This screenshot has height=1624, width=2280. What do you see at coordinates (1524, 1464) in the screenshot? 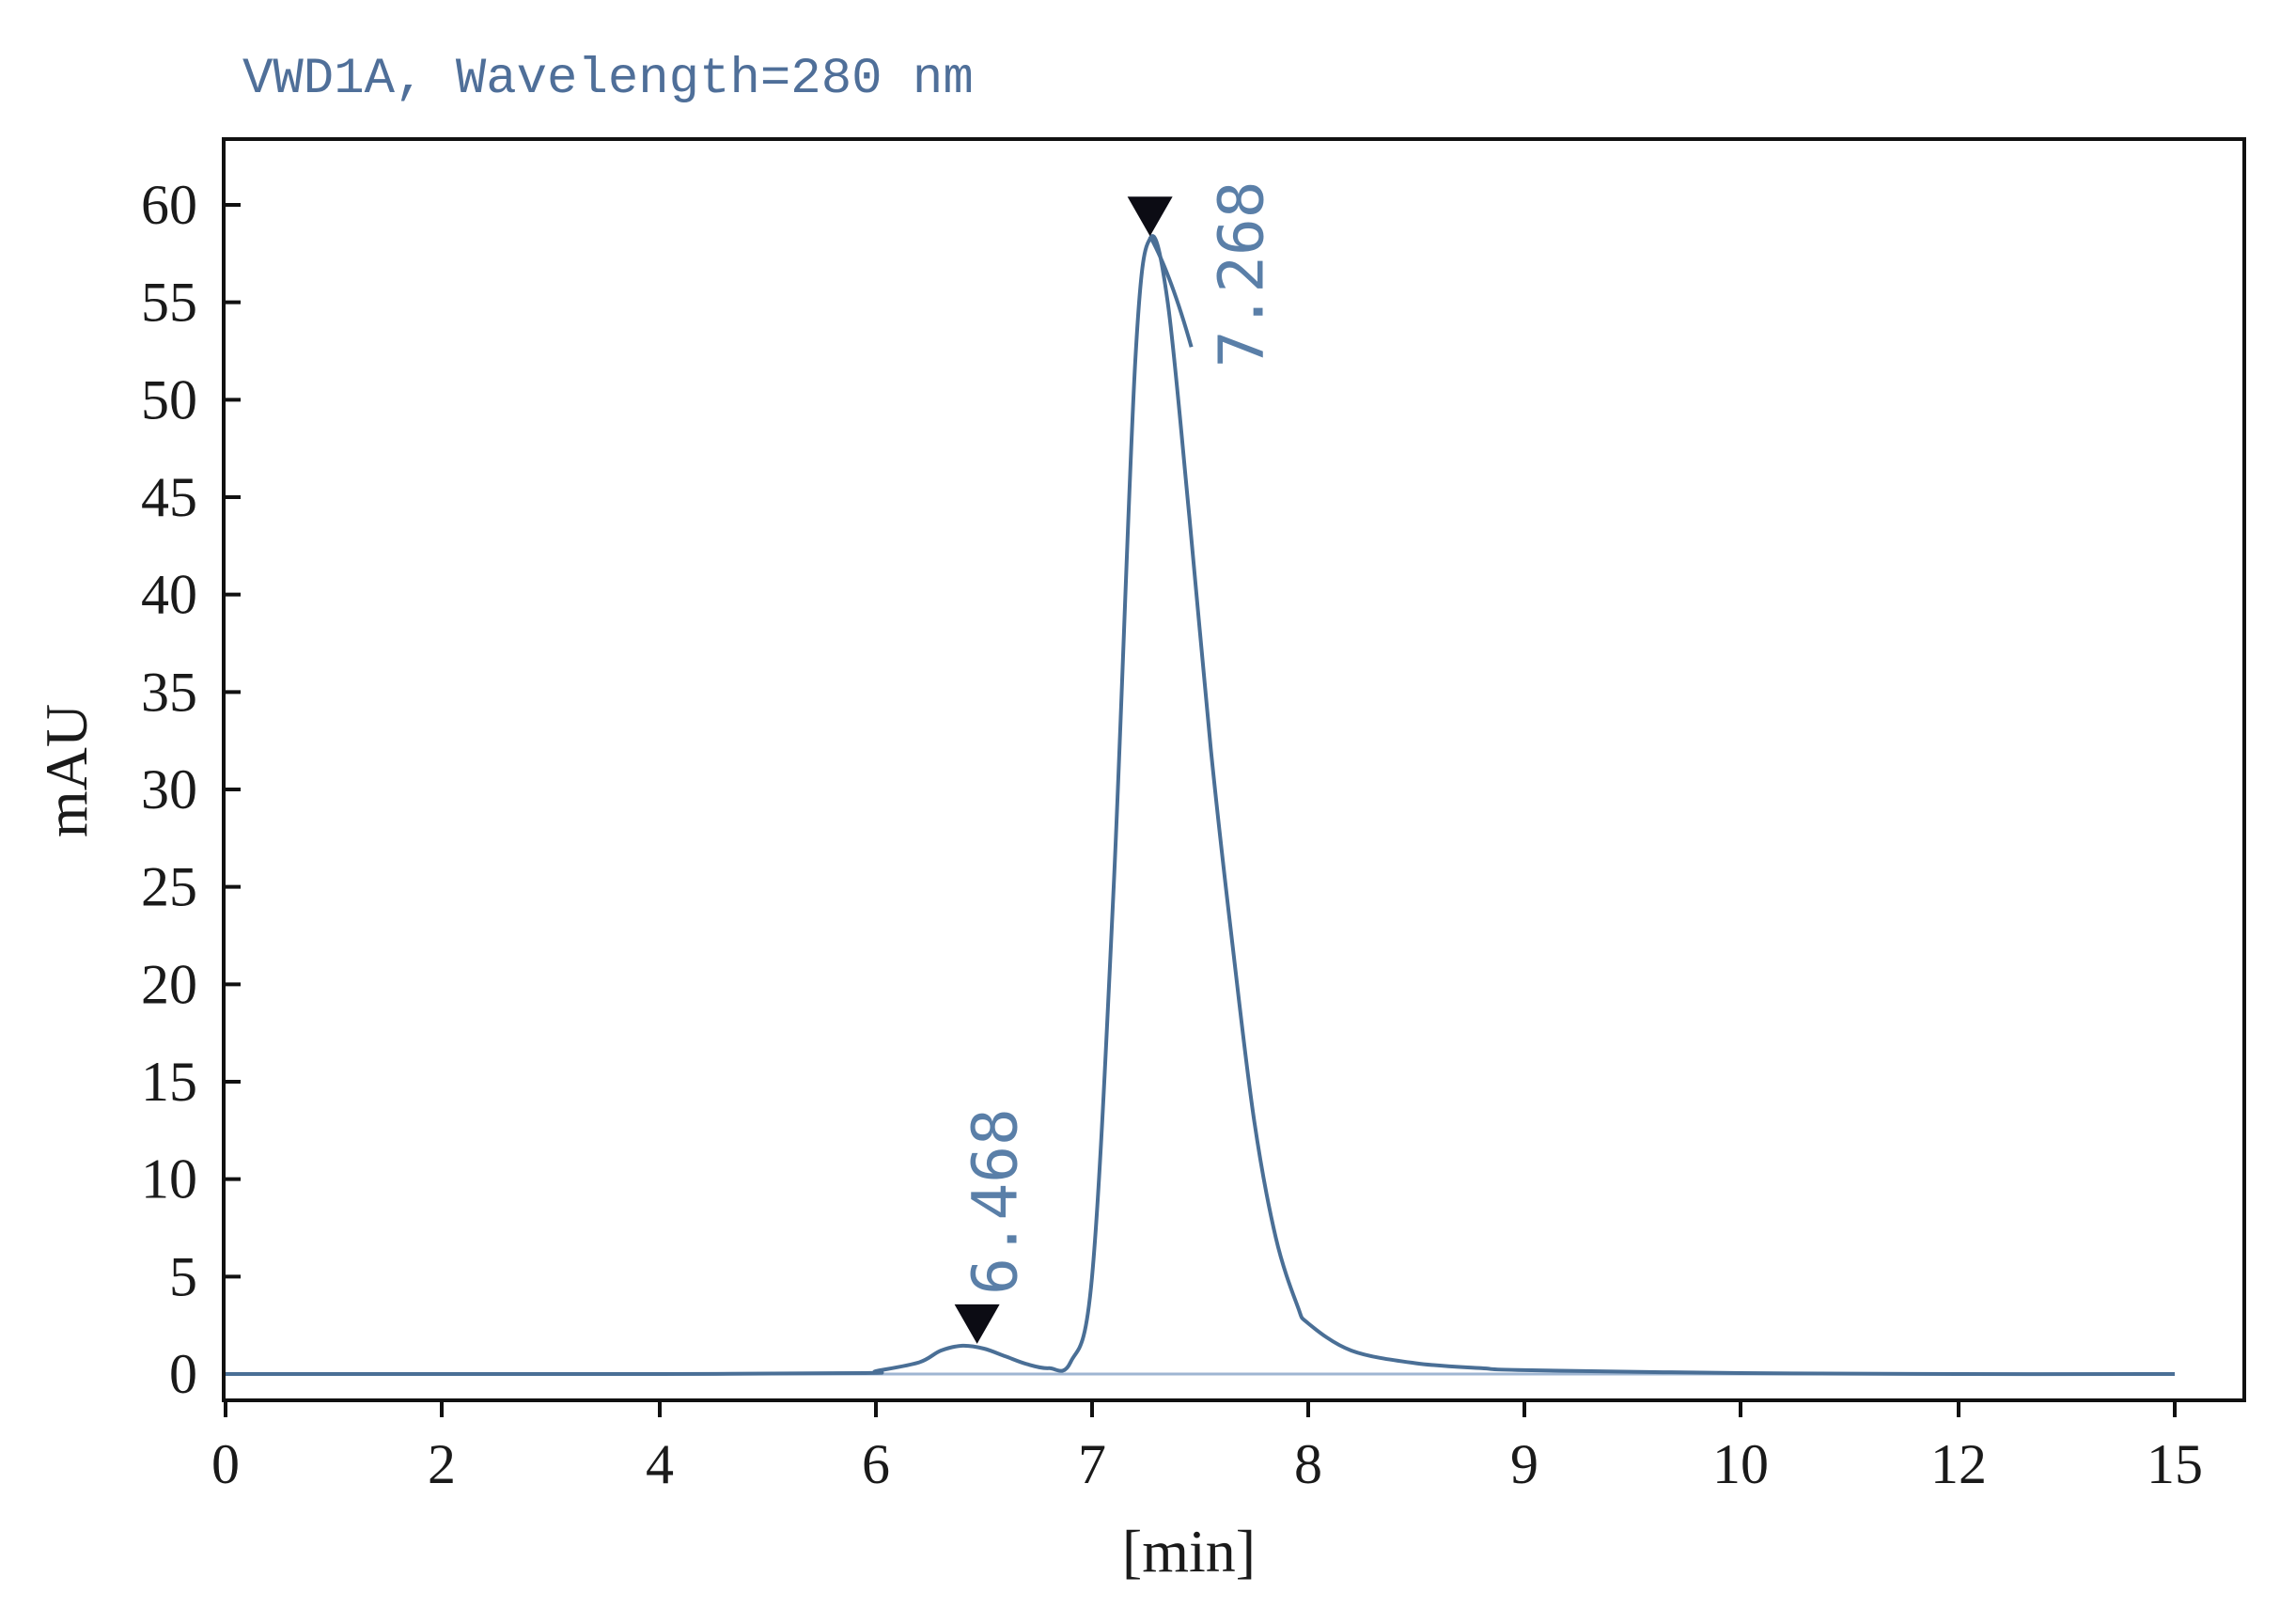
I see `x-tick-label: 9` at bounding box center [1524, 1464].